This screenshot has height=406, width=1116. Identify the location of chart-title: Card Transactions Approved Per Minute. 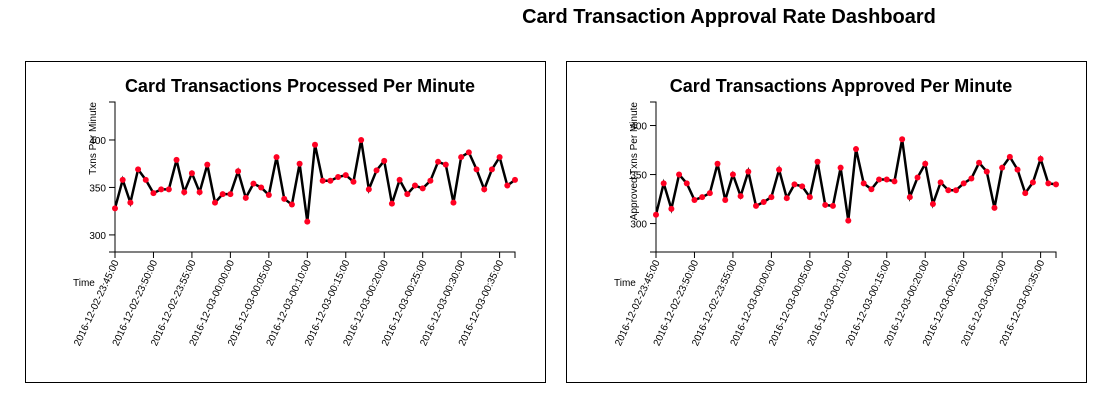
(841, 86).